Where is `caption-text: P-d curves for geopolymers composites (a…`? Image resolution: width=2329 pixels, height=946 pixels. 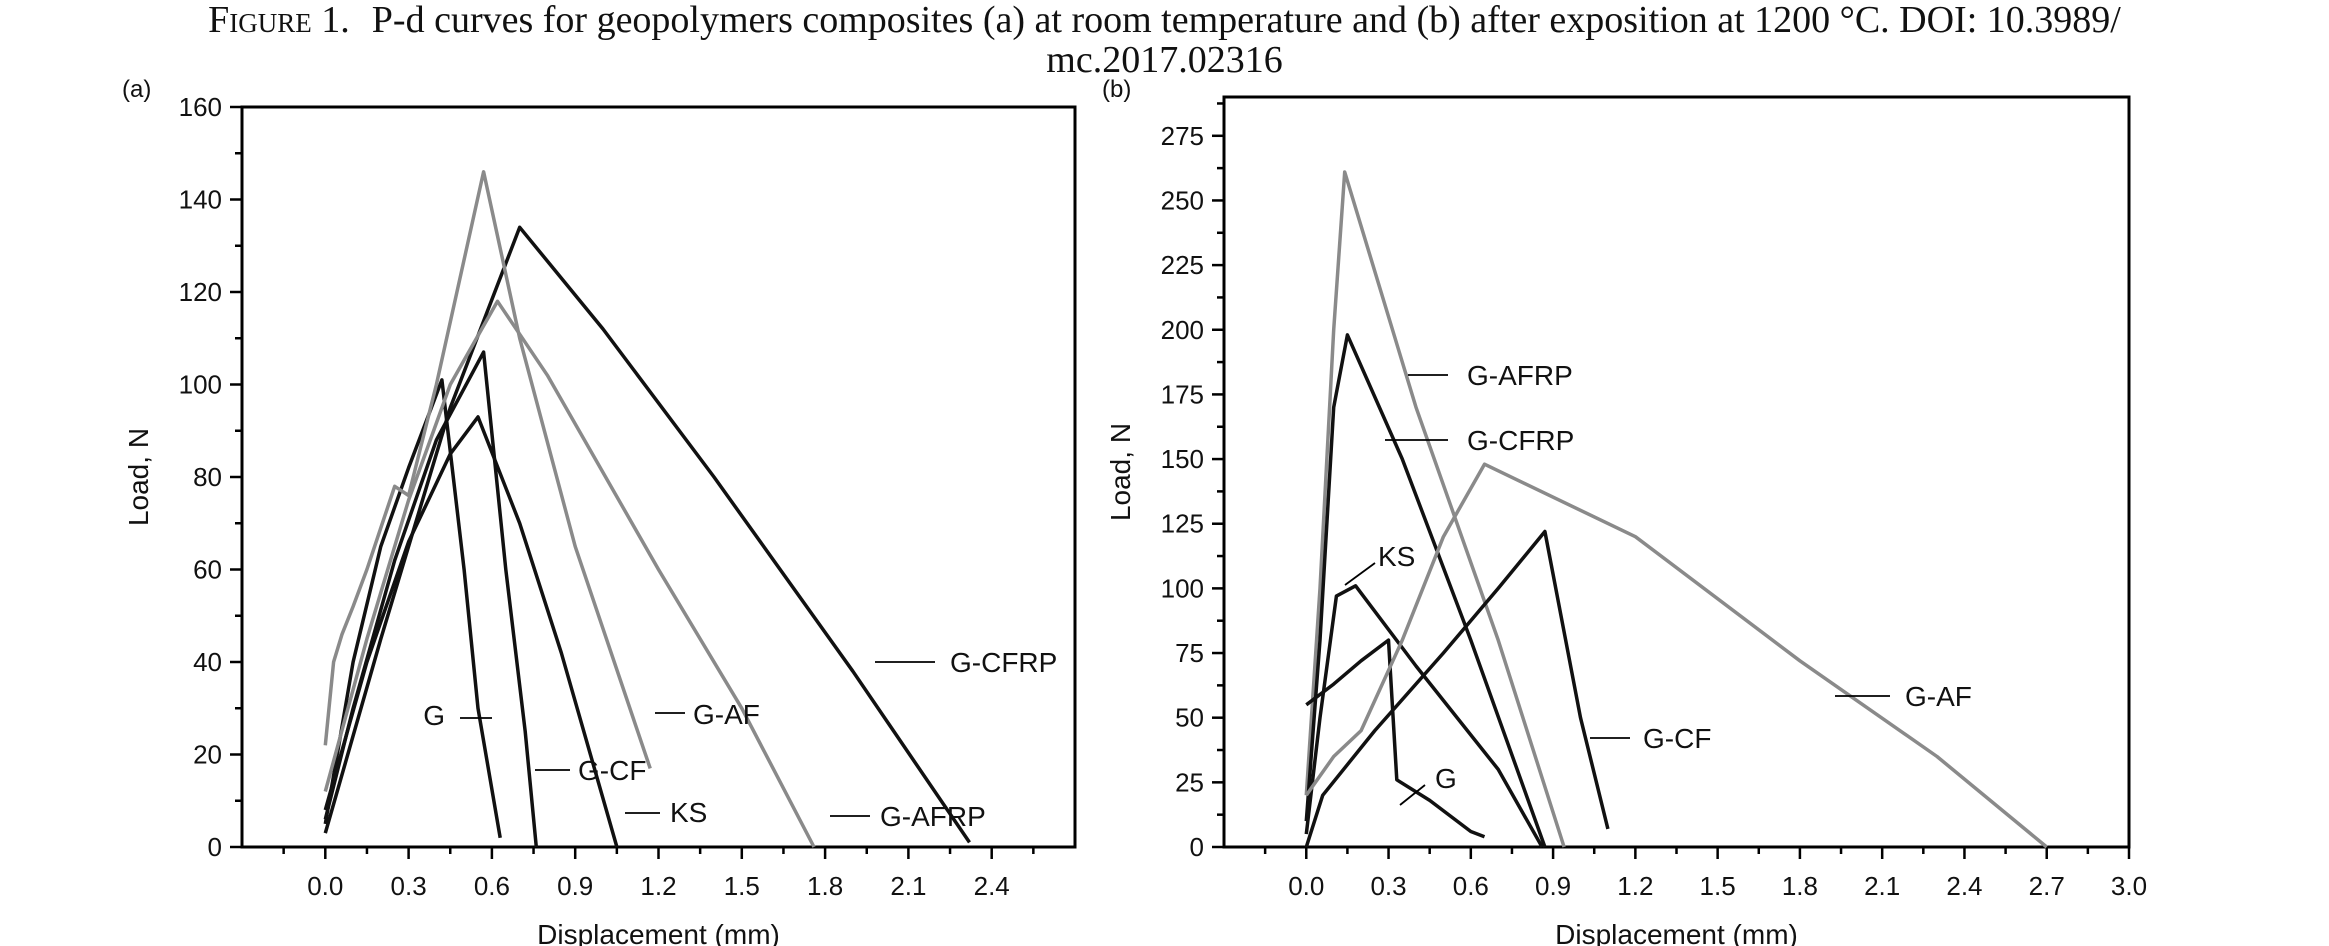 caption-text: P-d curves for geopolymers composites (a… is located at coordinates (1246, 20).